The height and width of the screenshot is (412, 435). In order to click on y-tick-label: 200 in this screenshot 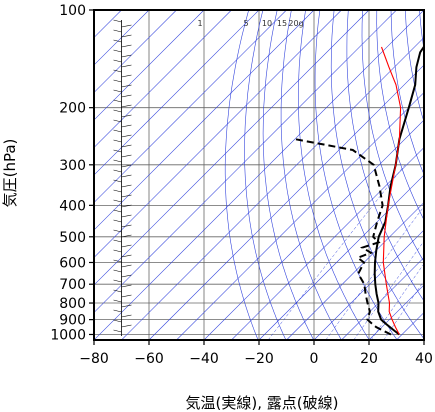, I will do `click(72, 109)`.